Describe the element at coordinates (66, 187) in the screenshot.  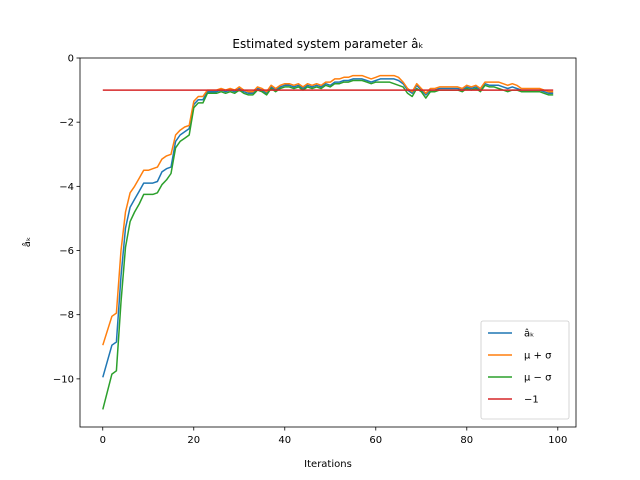
I see `y-tick-label: −4` at that location.